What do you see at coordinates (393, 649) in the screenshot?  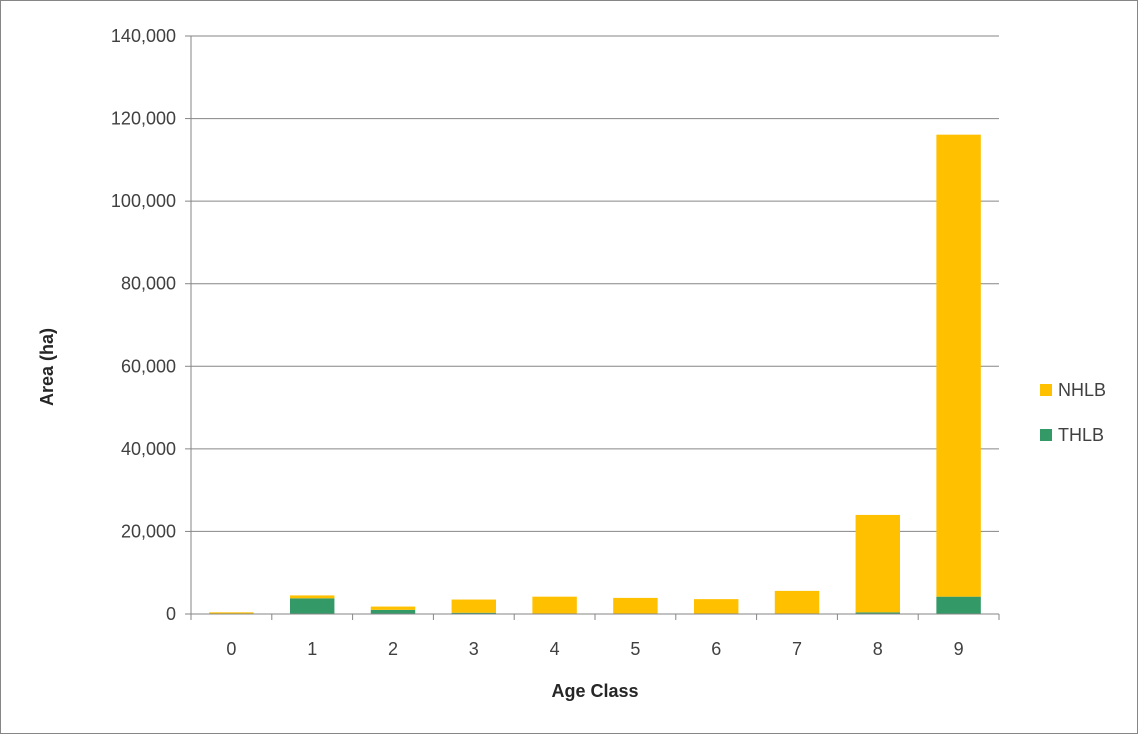 I see `x-tick-label: 2` at bounding box center [393, 649].